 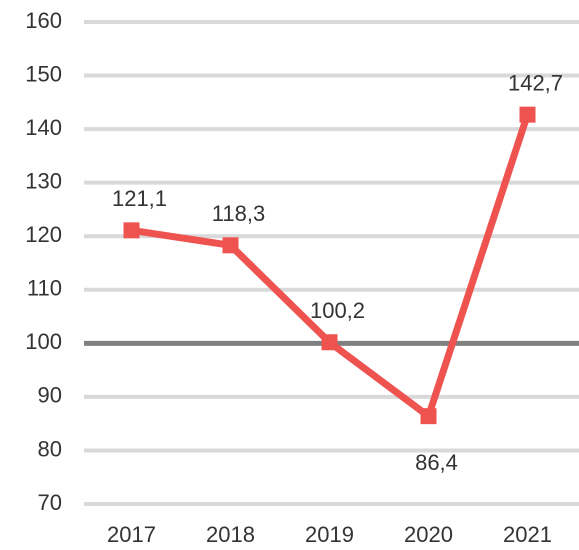 What do you see at coordinates (329, 534) in the screenshot?
I see `x-tick-label: 2019` at bounding box center [329, 534].